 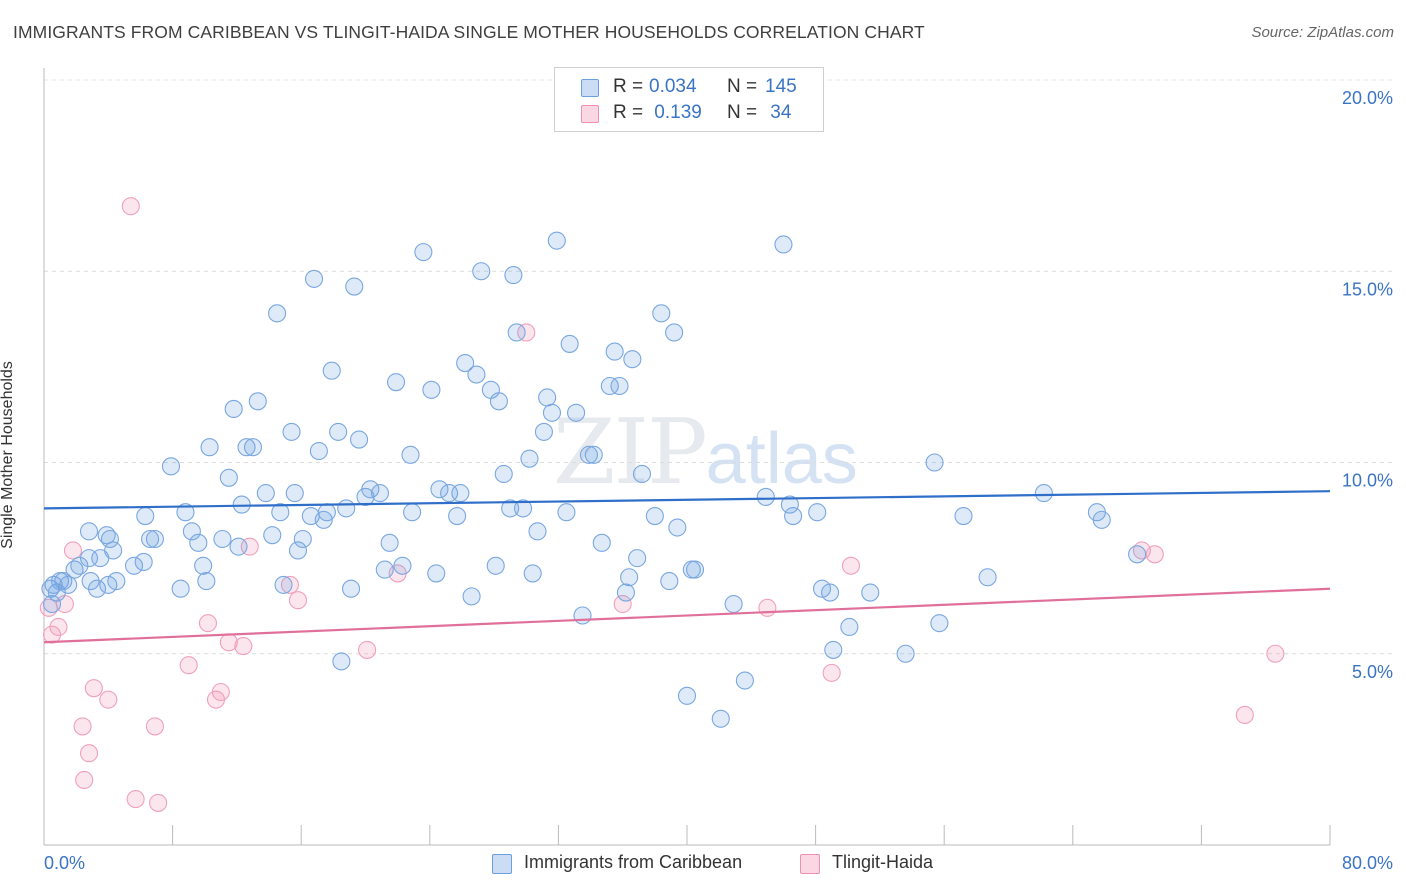 What do you see at coordinates (630, 452) in the screenshot?
I see `watermark-part1: ZIP` at bounding box center [630, 452].